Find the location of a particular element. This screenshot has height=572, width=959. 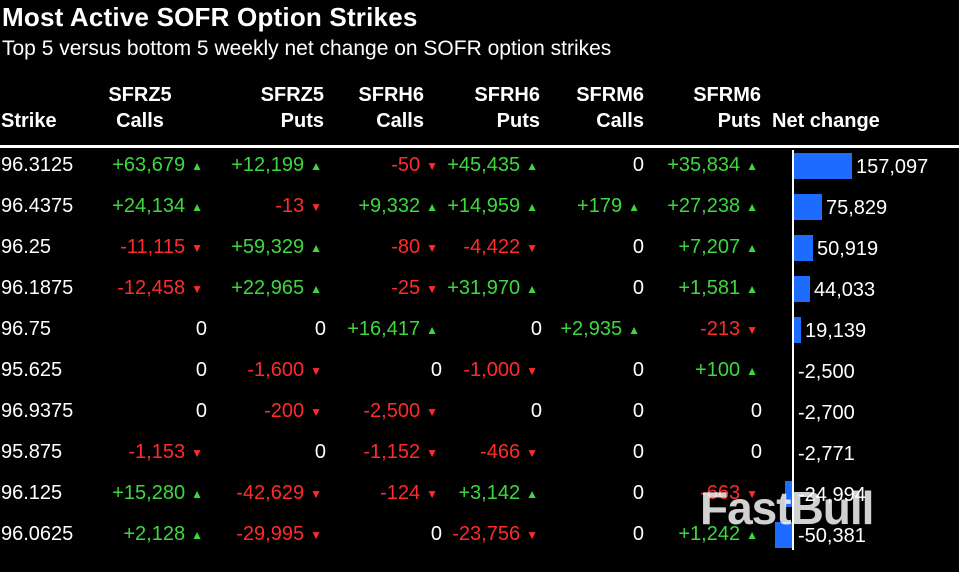

value-cell: -200 ▼ is located at coordinates (293, 411).